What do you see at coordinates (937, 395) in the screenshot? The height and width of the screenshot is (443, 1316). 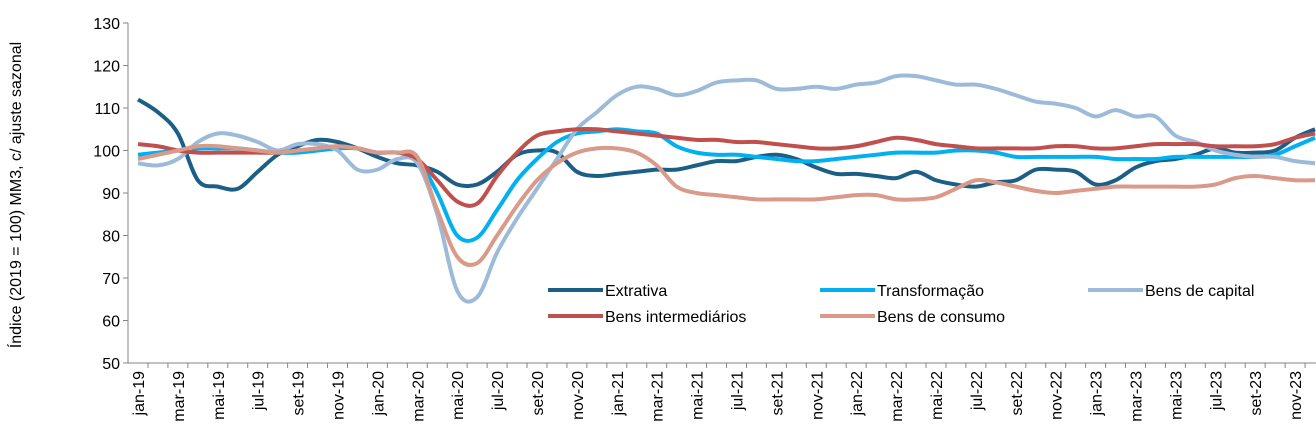 I see `x-tick-label: mai-22` at bounding box center [937, 395].